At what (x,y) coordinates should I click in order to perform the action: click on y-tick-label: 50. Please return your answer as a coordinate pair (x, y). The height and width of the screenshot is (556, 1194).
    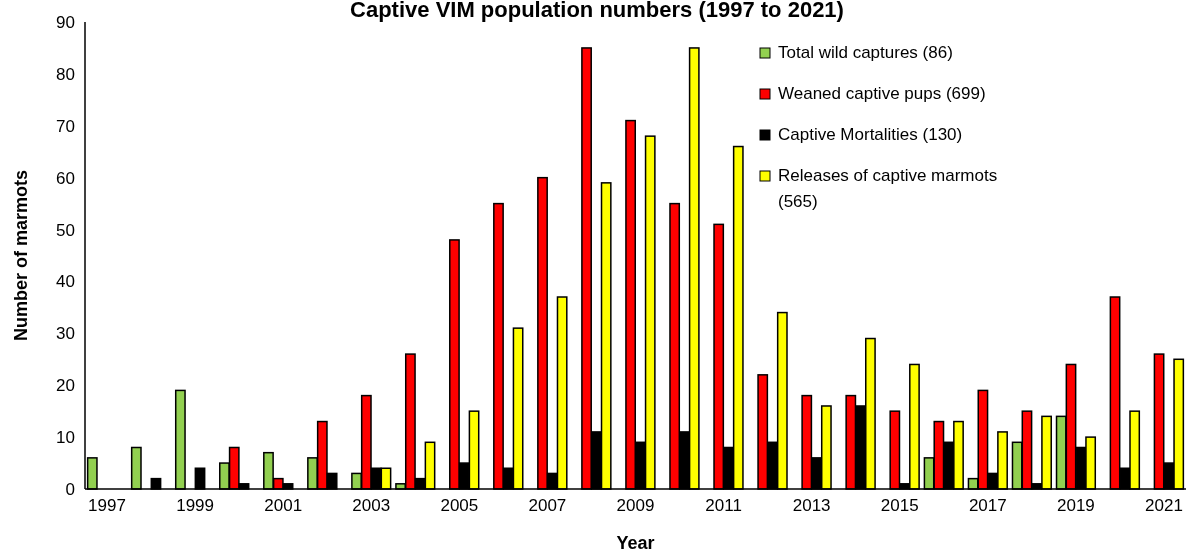
    Looking at the image, I should click on (65, 230).